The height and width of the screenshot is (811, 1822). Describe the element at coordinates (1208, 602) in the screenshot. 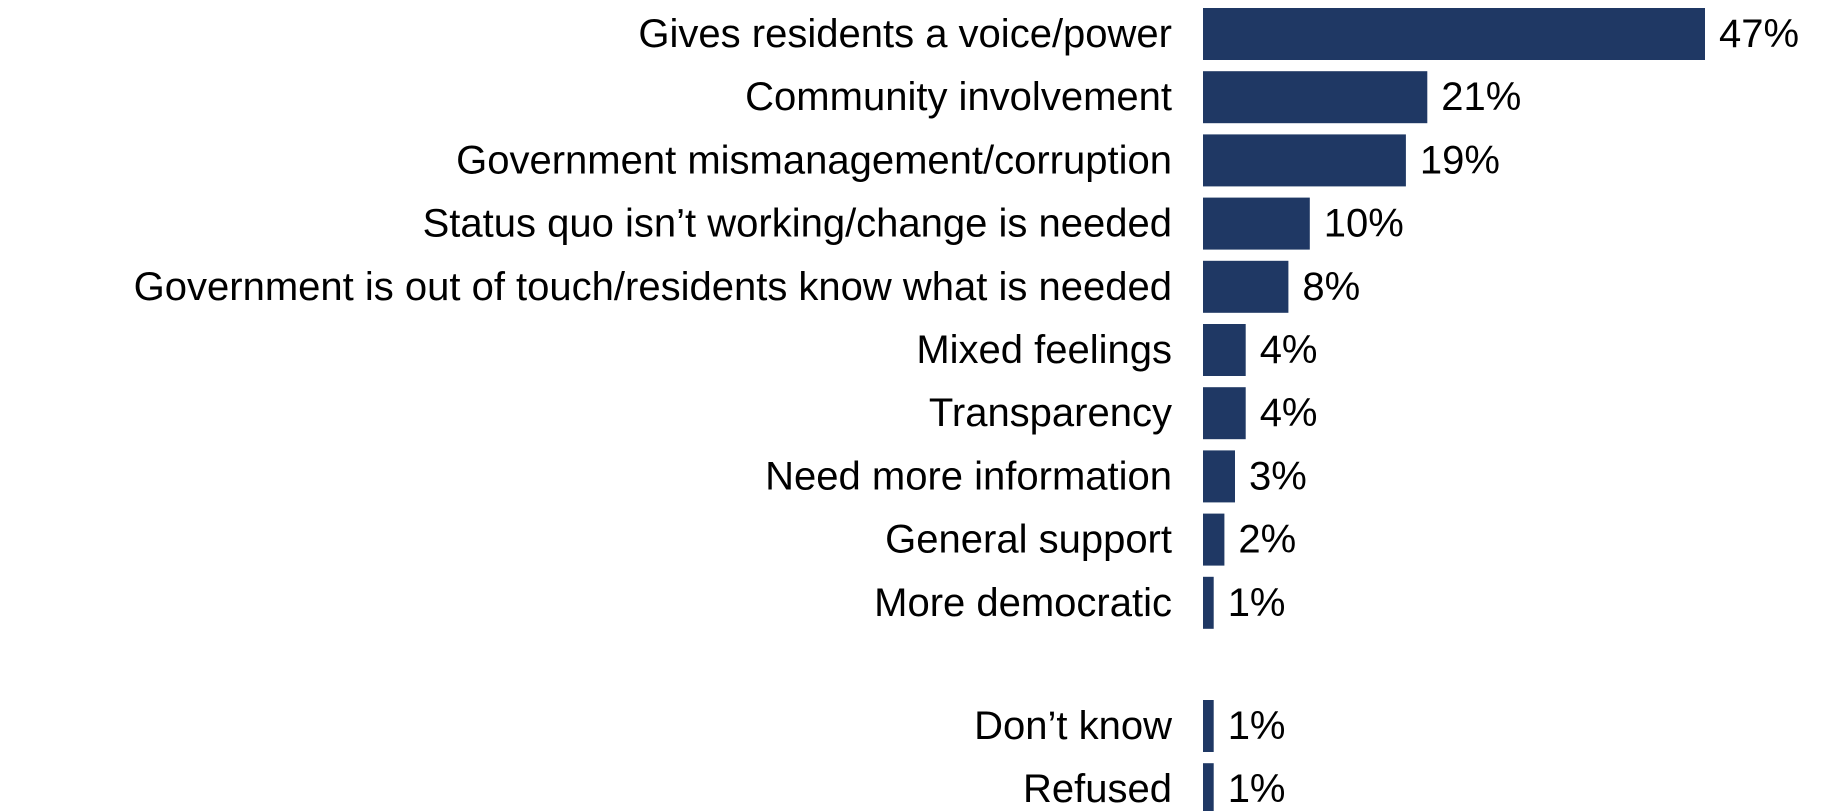

I see `bar-more-democratic` at that location.